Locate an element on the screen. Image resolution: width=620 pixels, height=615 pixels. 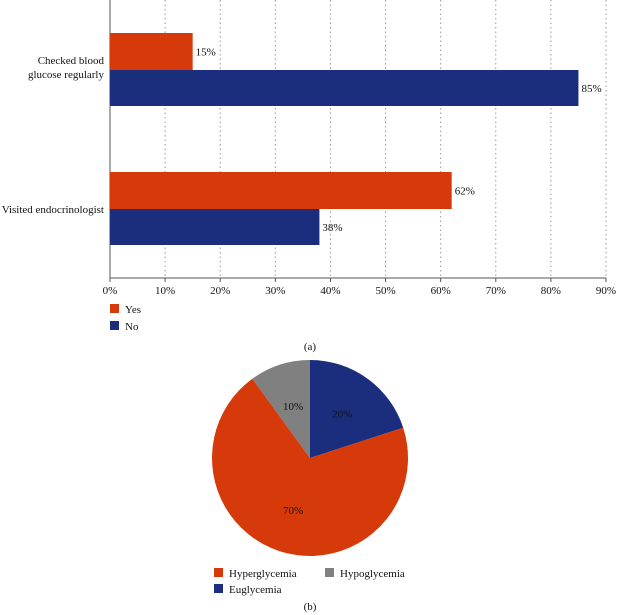
legend-euglycemia-swatch is located at coordinates (218, 588).